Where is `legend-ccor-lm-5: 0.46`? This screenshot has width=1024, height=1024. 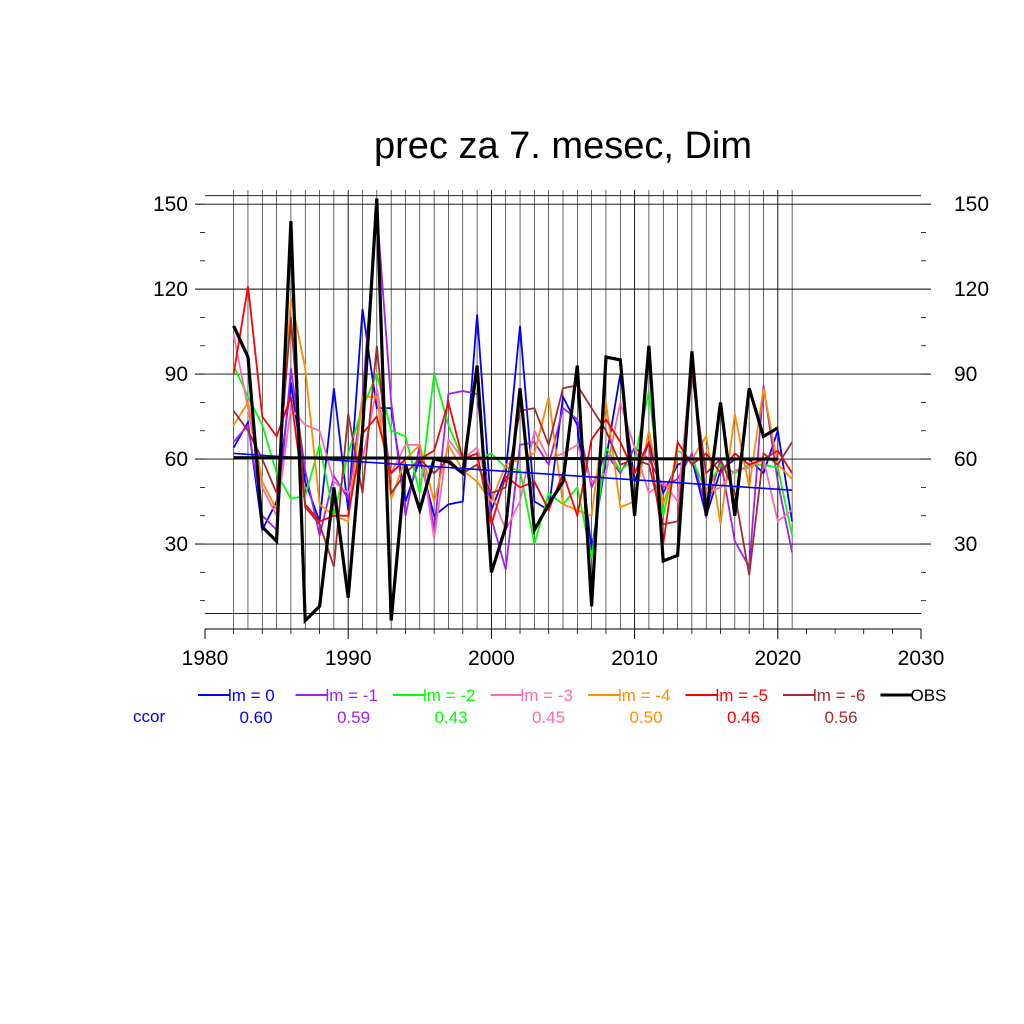
legend-ccor-lm-5: 0.46 is located at coordinates (743, 717).